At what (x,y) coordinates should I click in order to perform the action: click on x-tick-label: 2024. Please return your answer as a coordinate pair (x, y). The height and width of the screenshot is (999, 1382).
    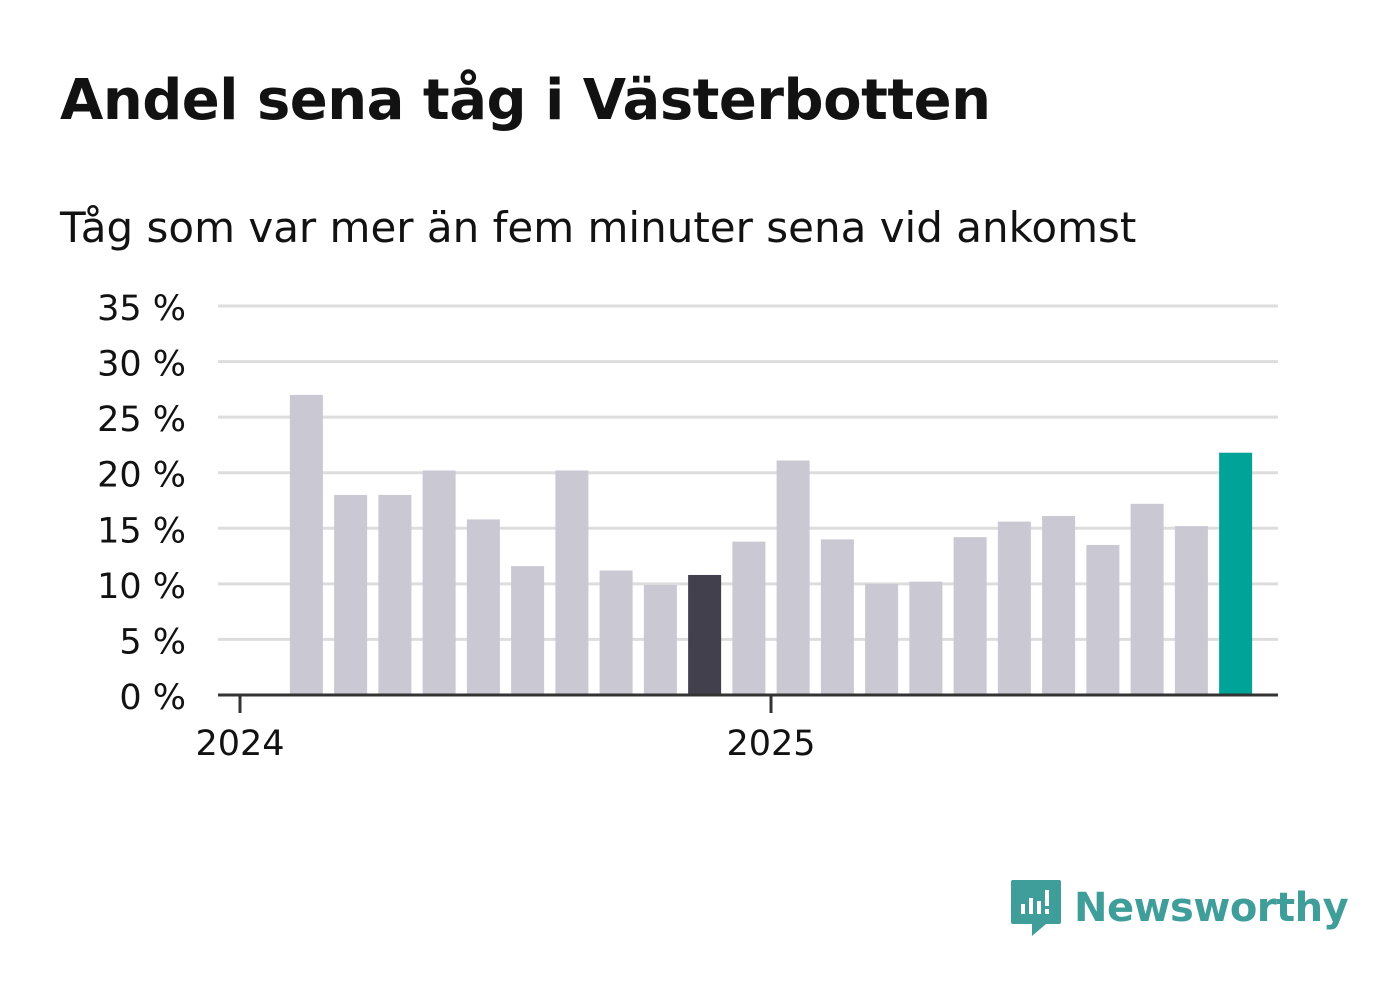
    Looking at the image, I should click on (239, 744).